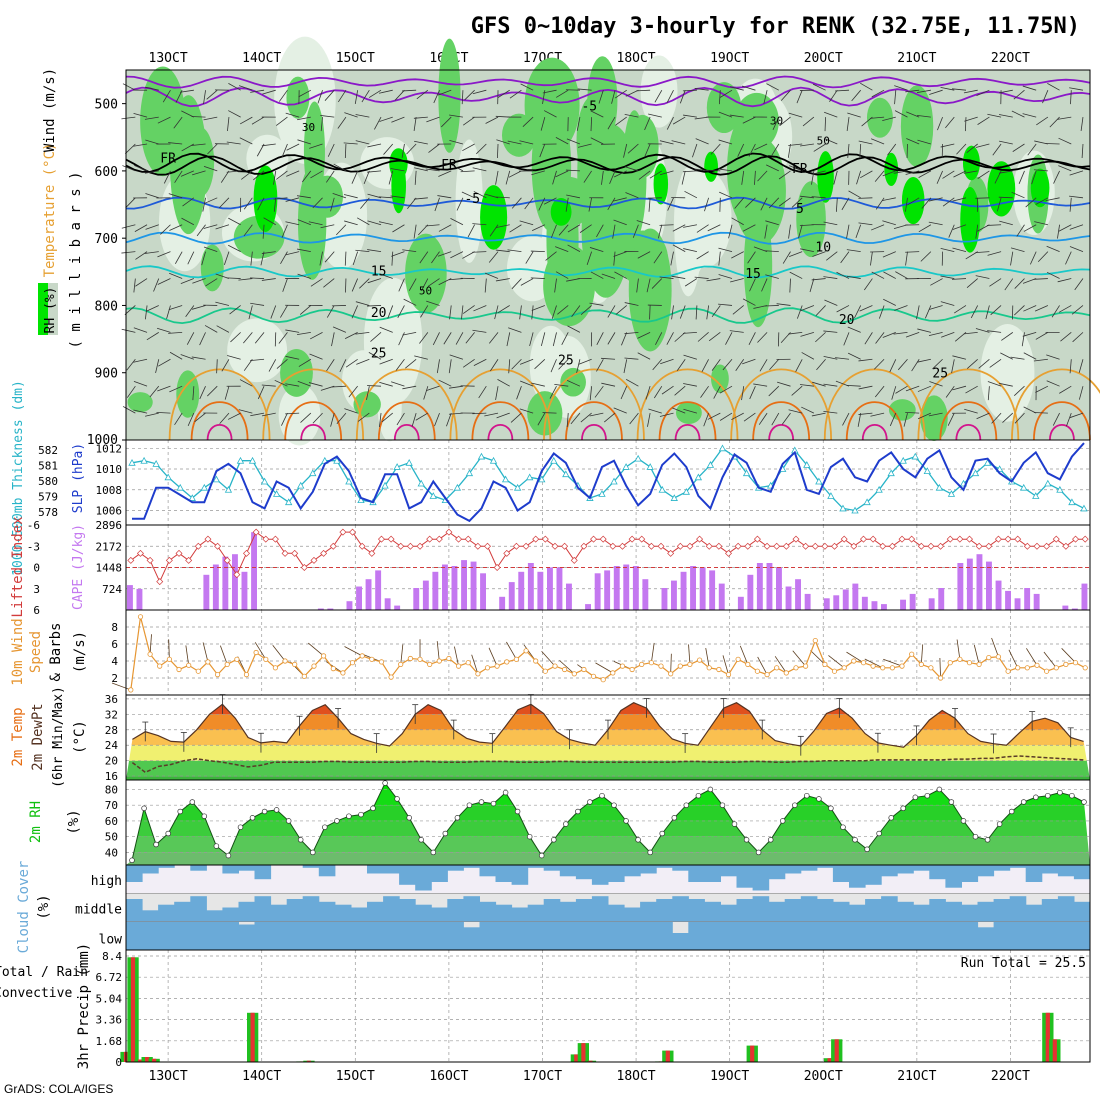 This screenshot has height=1100, width=1100. What do you see at coordinates (1040, 188) in the screenshot?
I see `rh-saturated-patch` at bounding box center [1040, 188].